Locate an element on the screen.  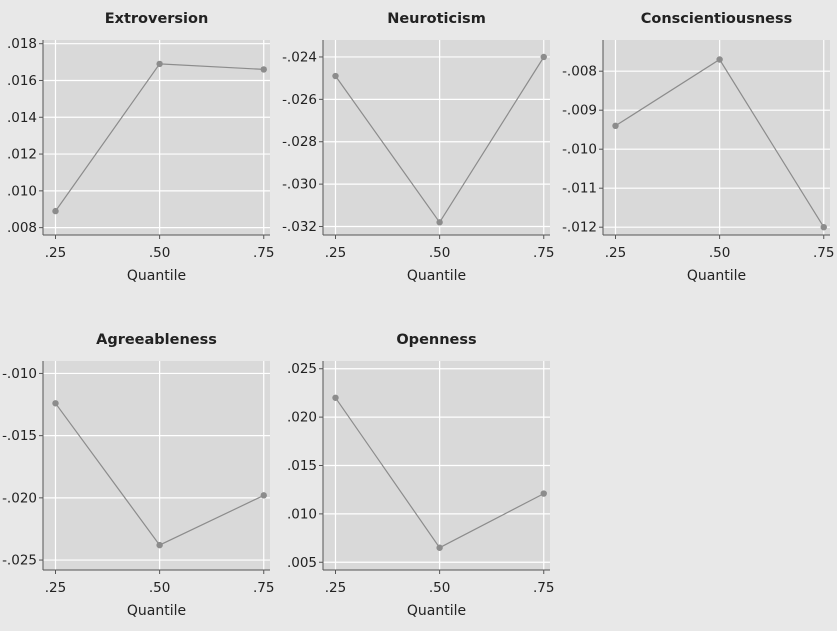
y-tick-label: -.028 is located at coordinates (299, 142).